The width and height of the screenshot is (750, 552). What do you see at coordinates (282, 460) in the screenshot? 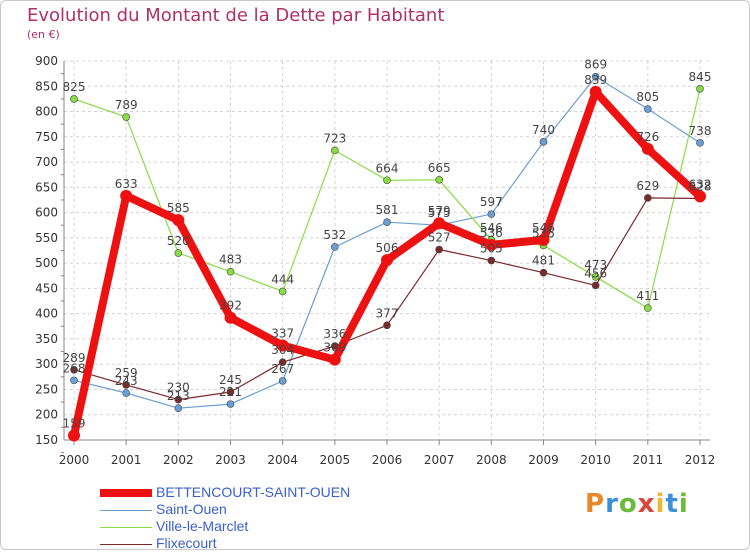
I see `x-tick-label: 2004` at bounding box center [282, 460].